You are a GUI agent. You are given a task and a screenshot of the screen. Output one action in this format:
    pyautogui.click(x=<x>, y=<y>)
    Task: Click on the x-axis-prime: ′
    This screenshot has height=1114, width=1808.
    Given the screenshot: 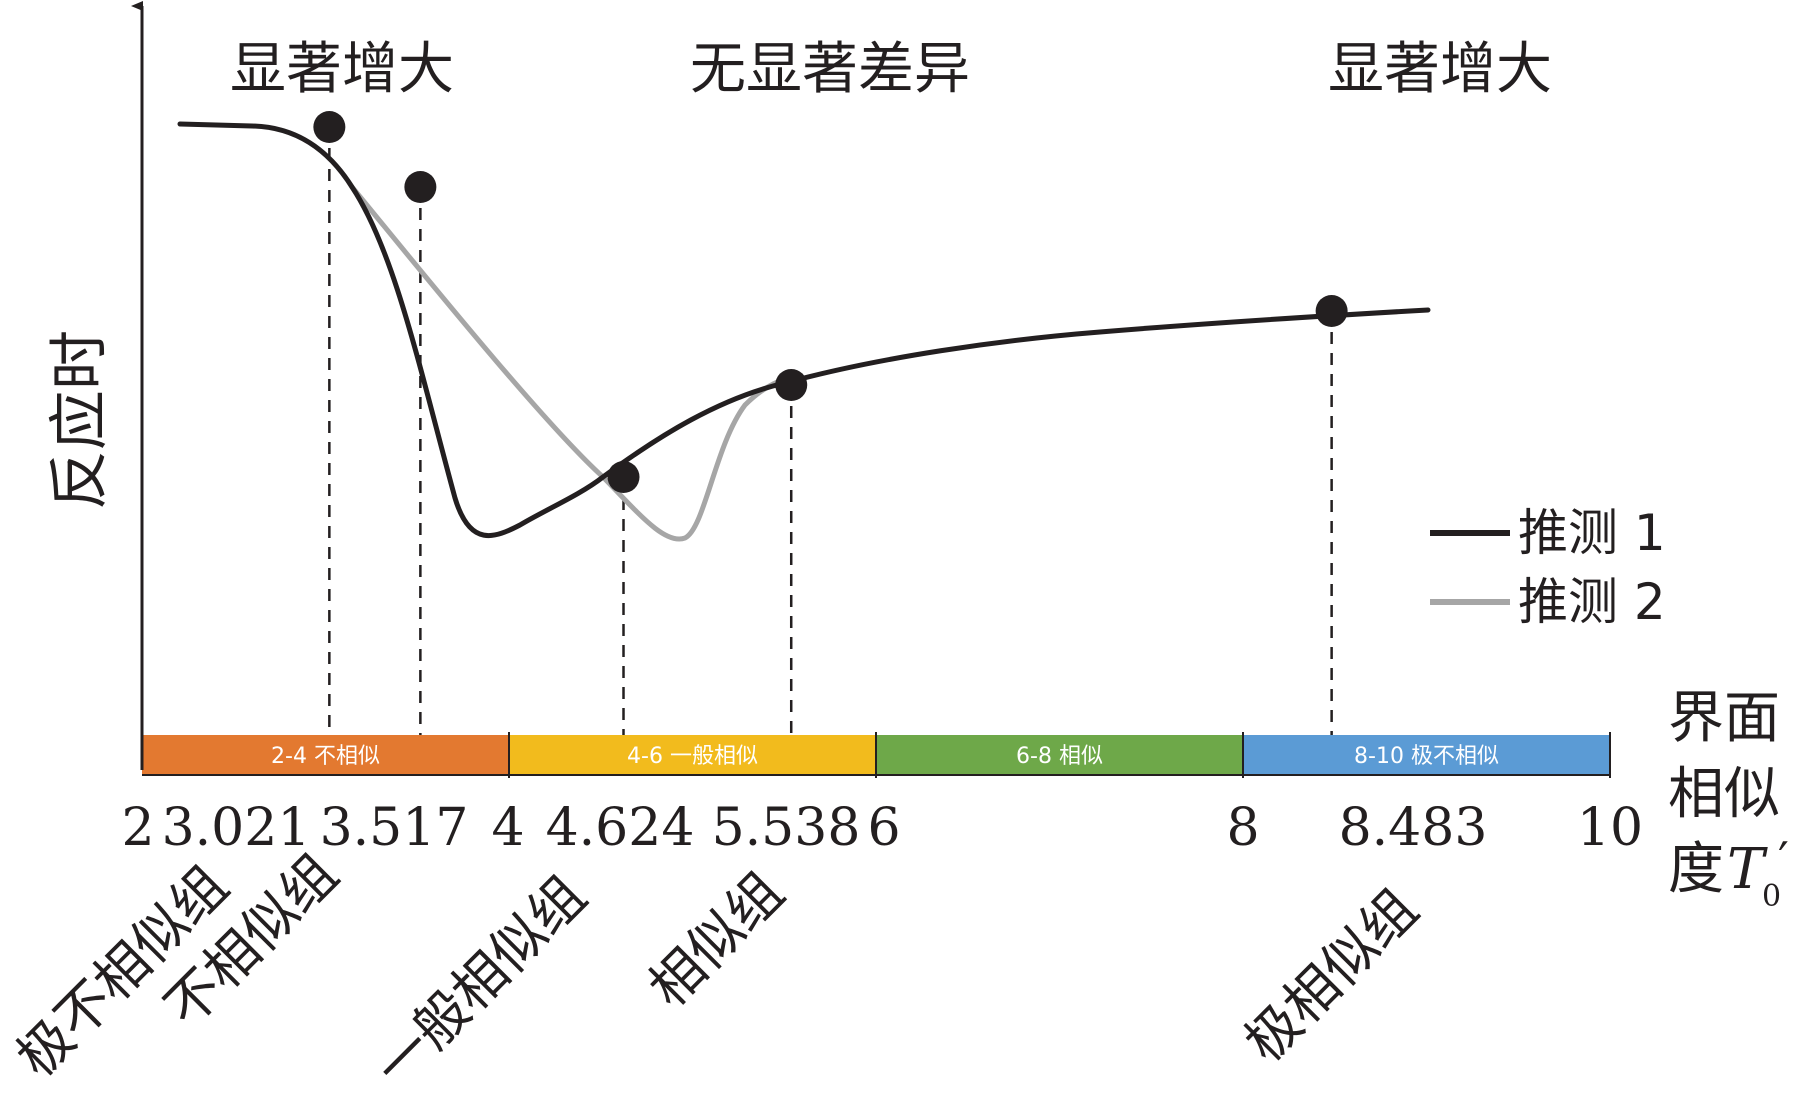 What is the action you would take?
    pyautogui.click(x=1783, y=860)
    